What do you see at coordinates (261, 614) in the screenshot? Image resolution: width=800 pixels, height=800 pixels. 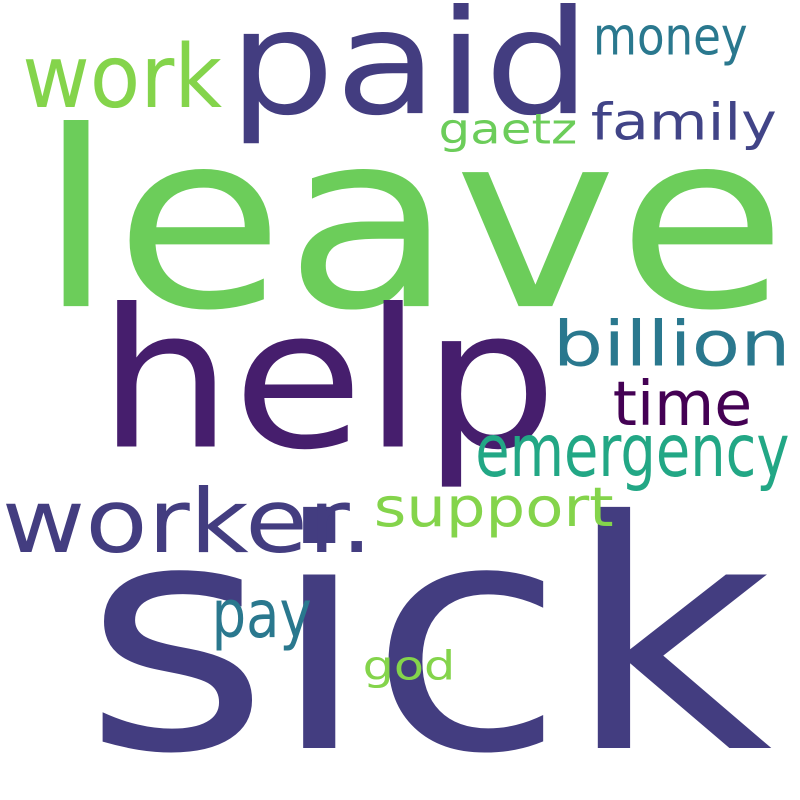 I see `word-pay: pay` at bounding box center [261, 614].